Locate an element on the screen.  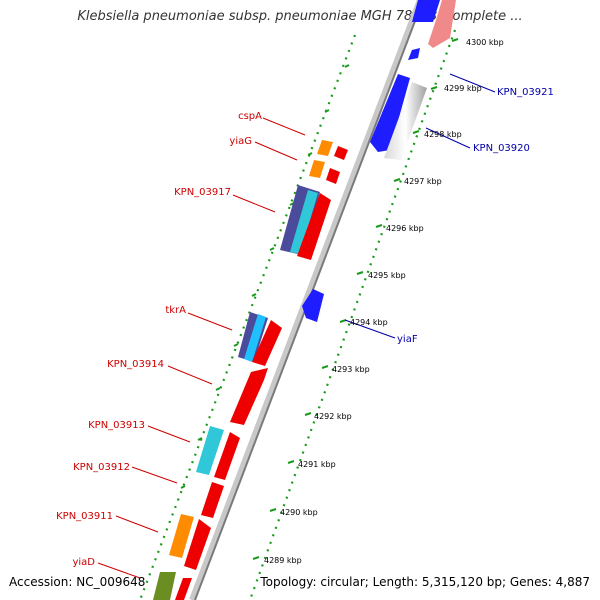
scale-label: 4294 kbp is located at coordinates (369, 322).